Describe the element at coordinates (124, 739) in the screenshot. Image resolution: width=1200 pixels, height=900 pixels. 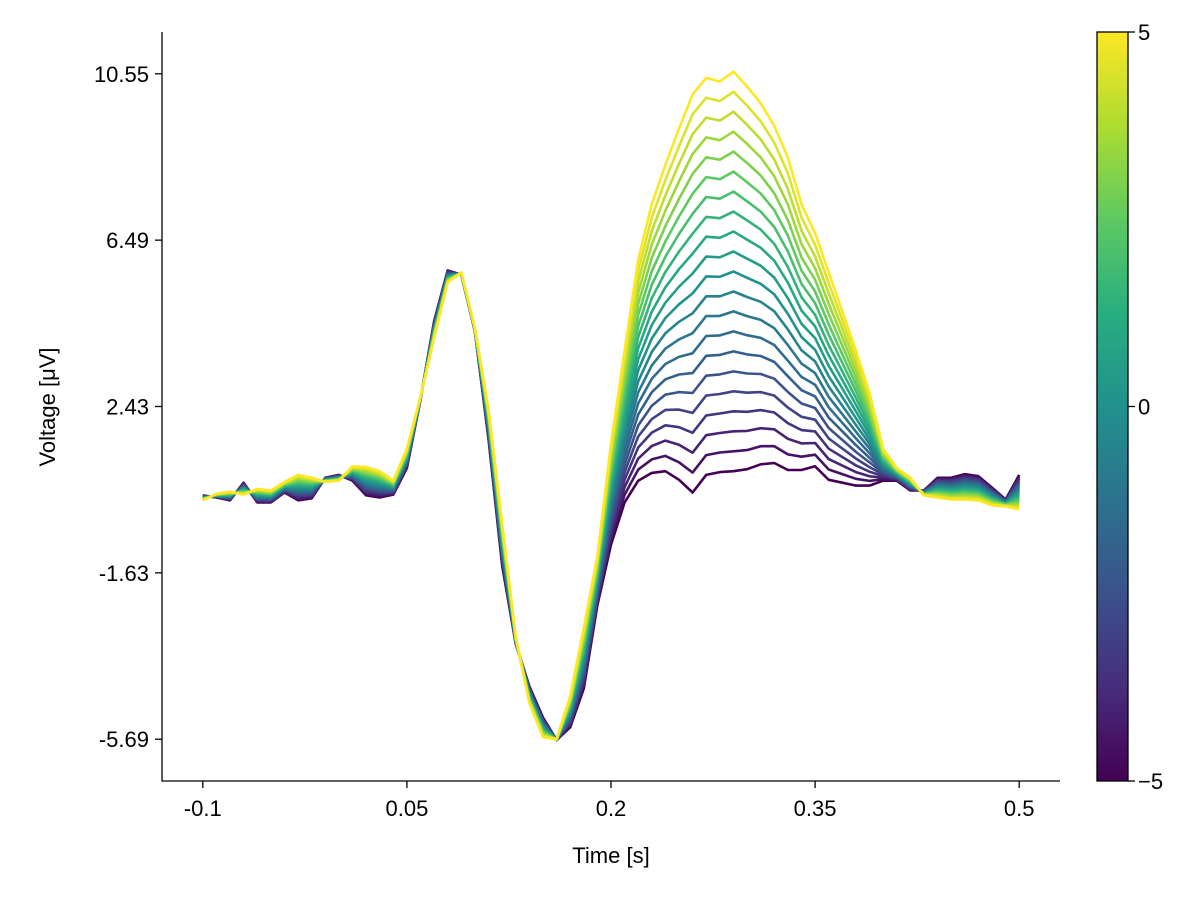
I see `y-tick-label: -5.69` at that location.